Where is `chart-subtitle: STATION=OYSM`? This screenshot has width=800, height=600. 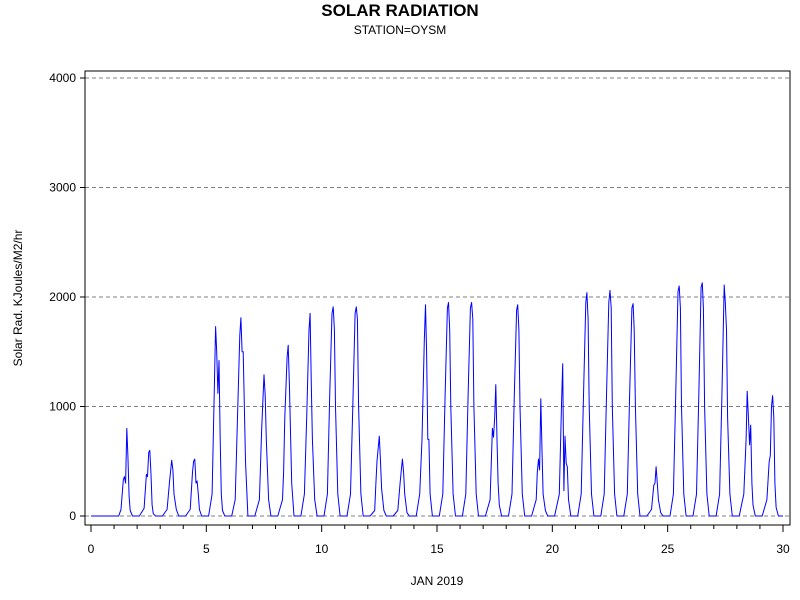 chart-subtitle: STATION=OYSM is located at coordinates (400, 30).